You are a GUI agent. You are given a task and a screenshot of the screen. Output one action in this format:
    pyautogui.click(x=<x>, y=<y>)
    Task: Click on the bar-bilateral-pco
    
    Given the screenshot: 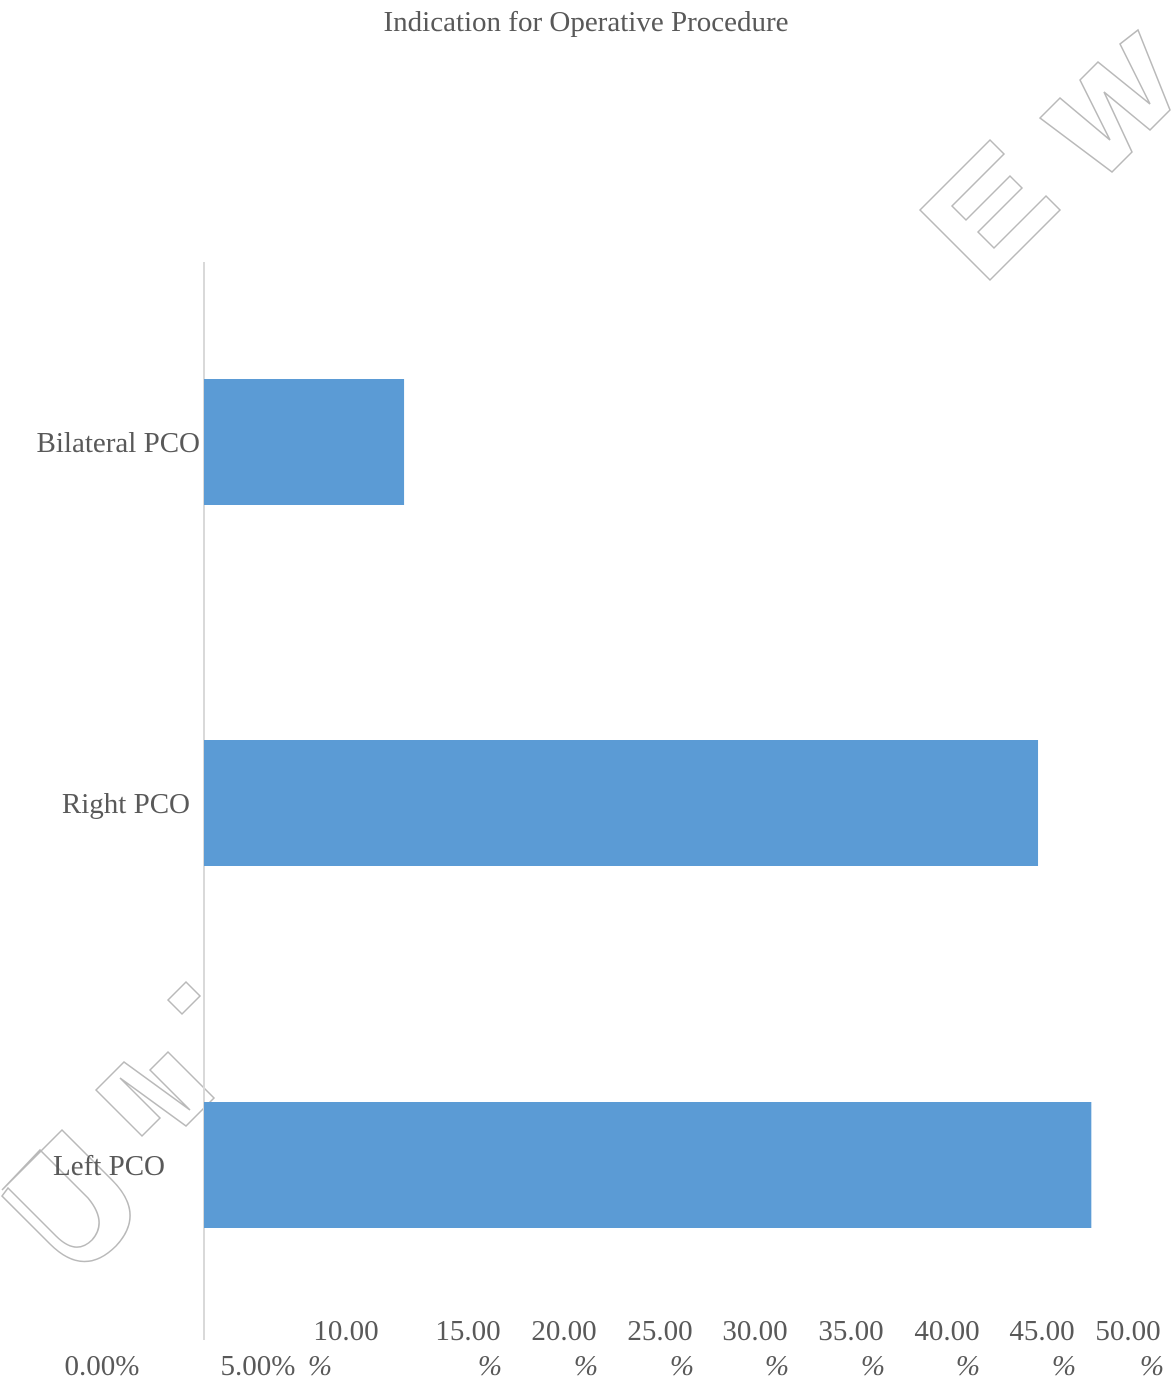 What is the action you would take?
    pyautogui.click(x=304, y=442)
    